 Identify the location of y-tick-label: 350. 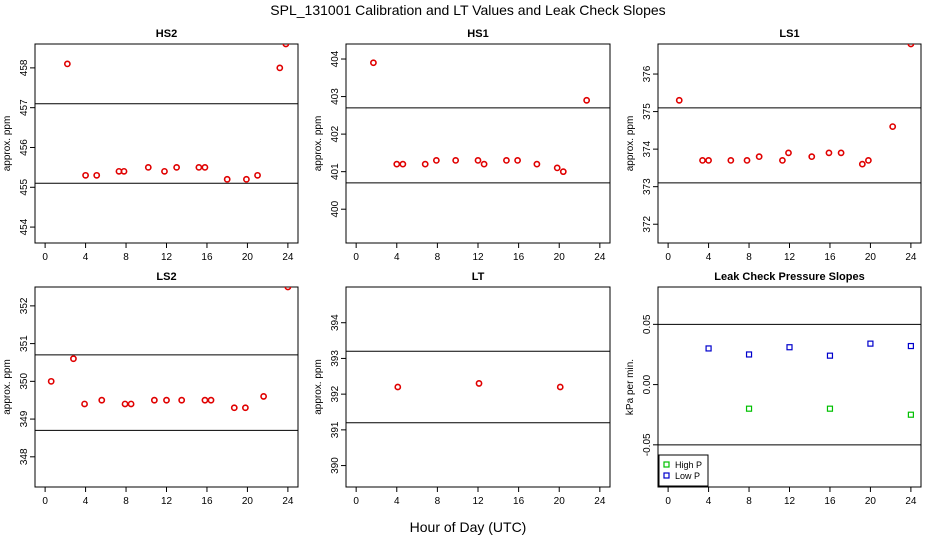
(24, 381).